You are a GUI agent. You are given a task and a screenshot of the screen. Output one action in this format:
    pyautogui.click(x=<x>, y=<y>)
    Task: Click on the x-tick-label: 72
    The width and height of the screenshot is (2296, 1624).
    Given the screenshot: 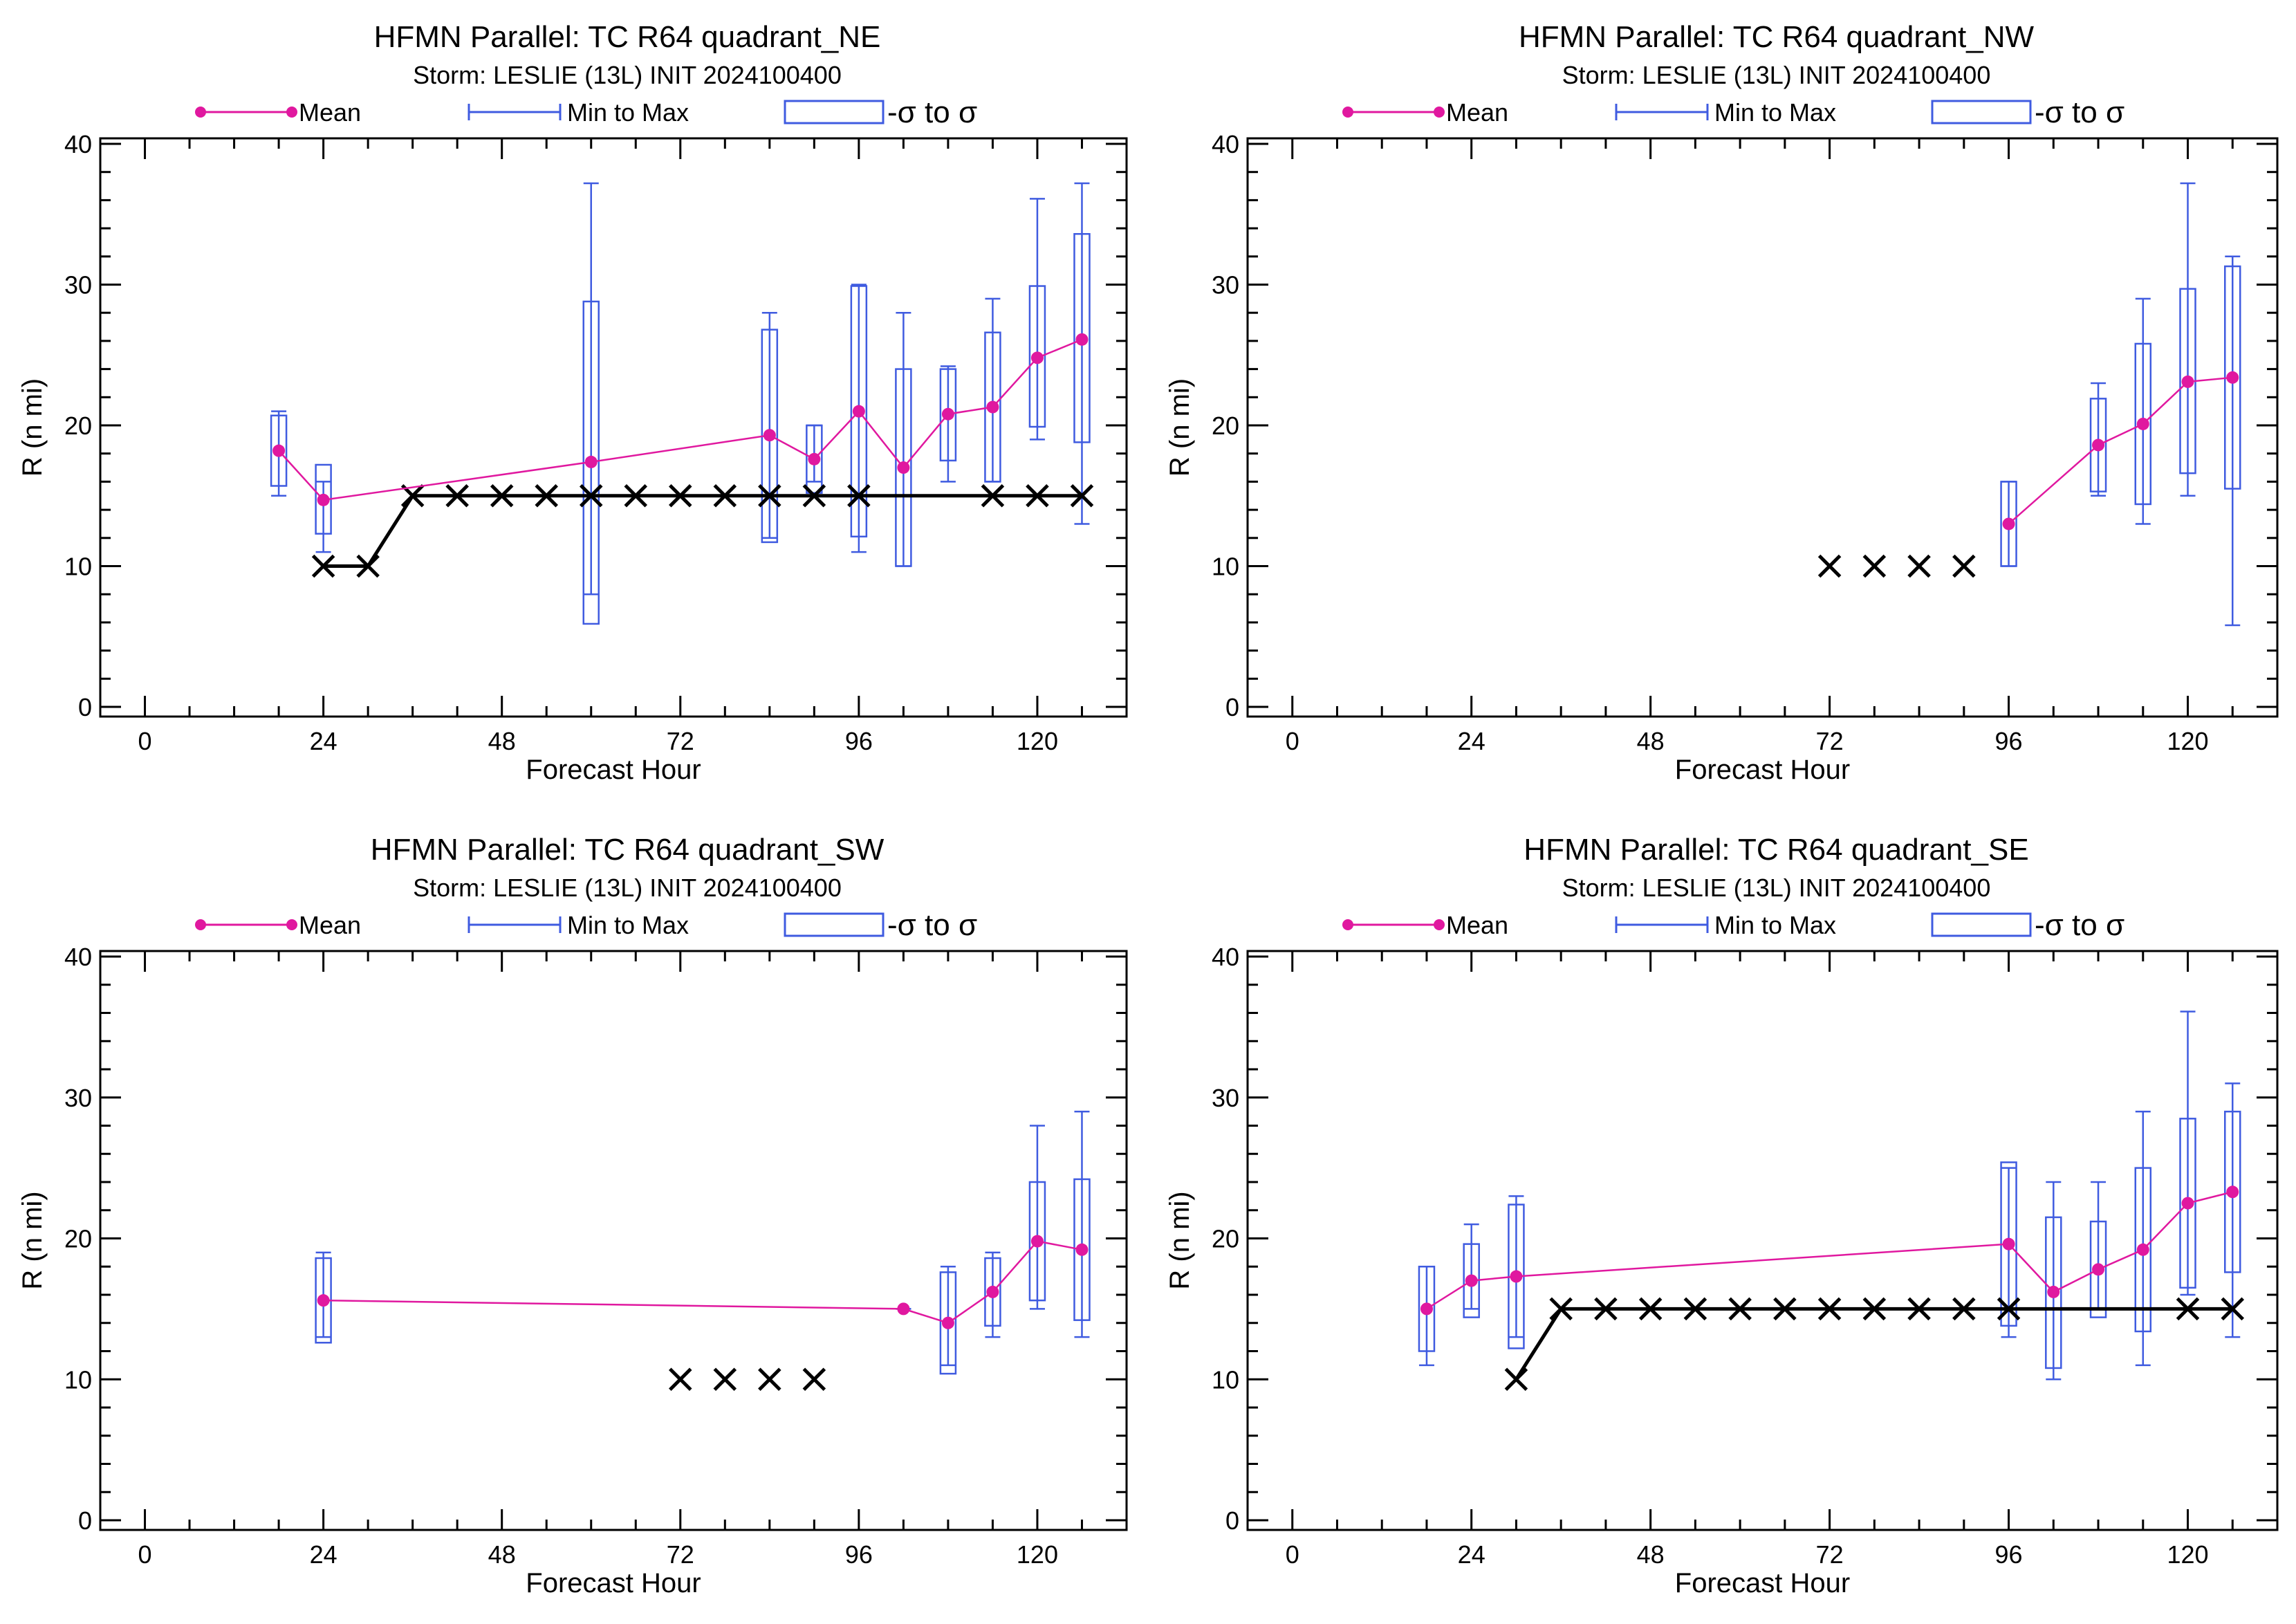 What is the action you would take?
    pyautogui.click(x=1830, y=741)
    